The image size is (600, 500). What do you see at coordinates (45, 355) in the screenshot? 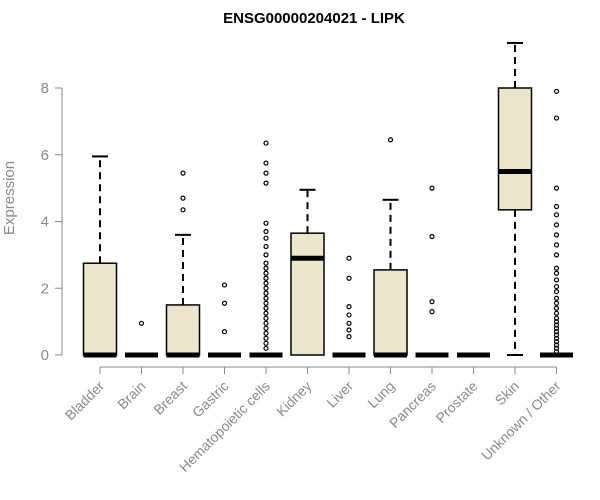
I see `y-tick-label: 0` at bounding box center [45, 355].